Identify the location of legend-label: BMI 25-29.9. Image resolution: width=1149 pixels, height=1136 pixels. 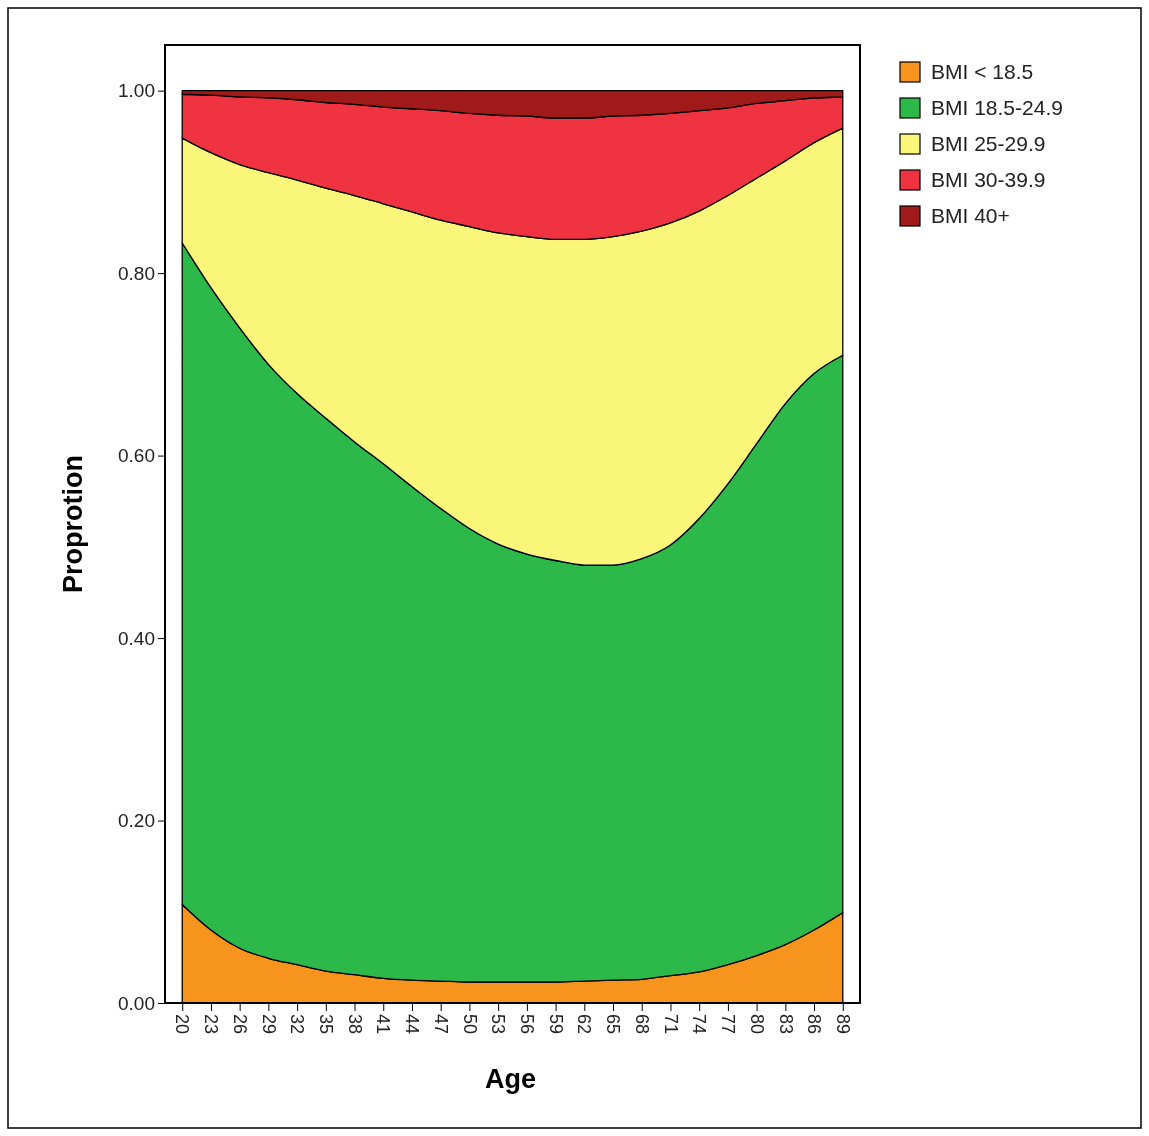
(988, 143).